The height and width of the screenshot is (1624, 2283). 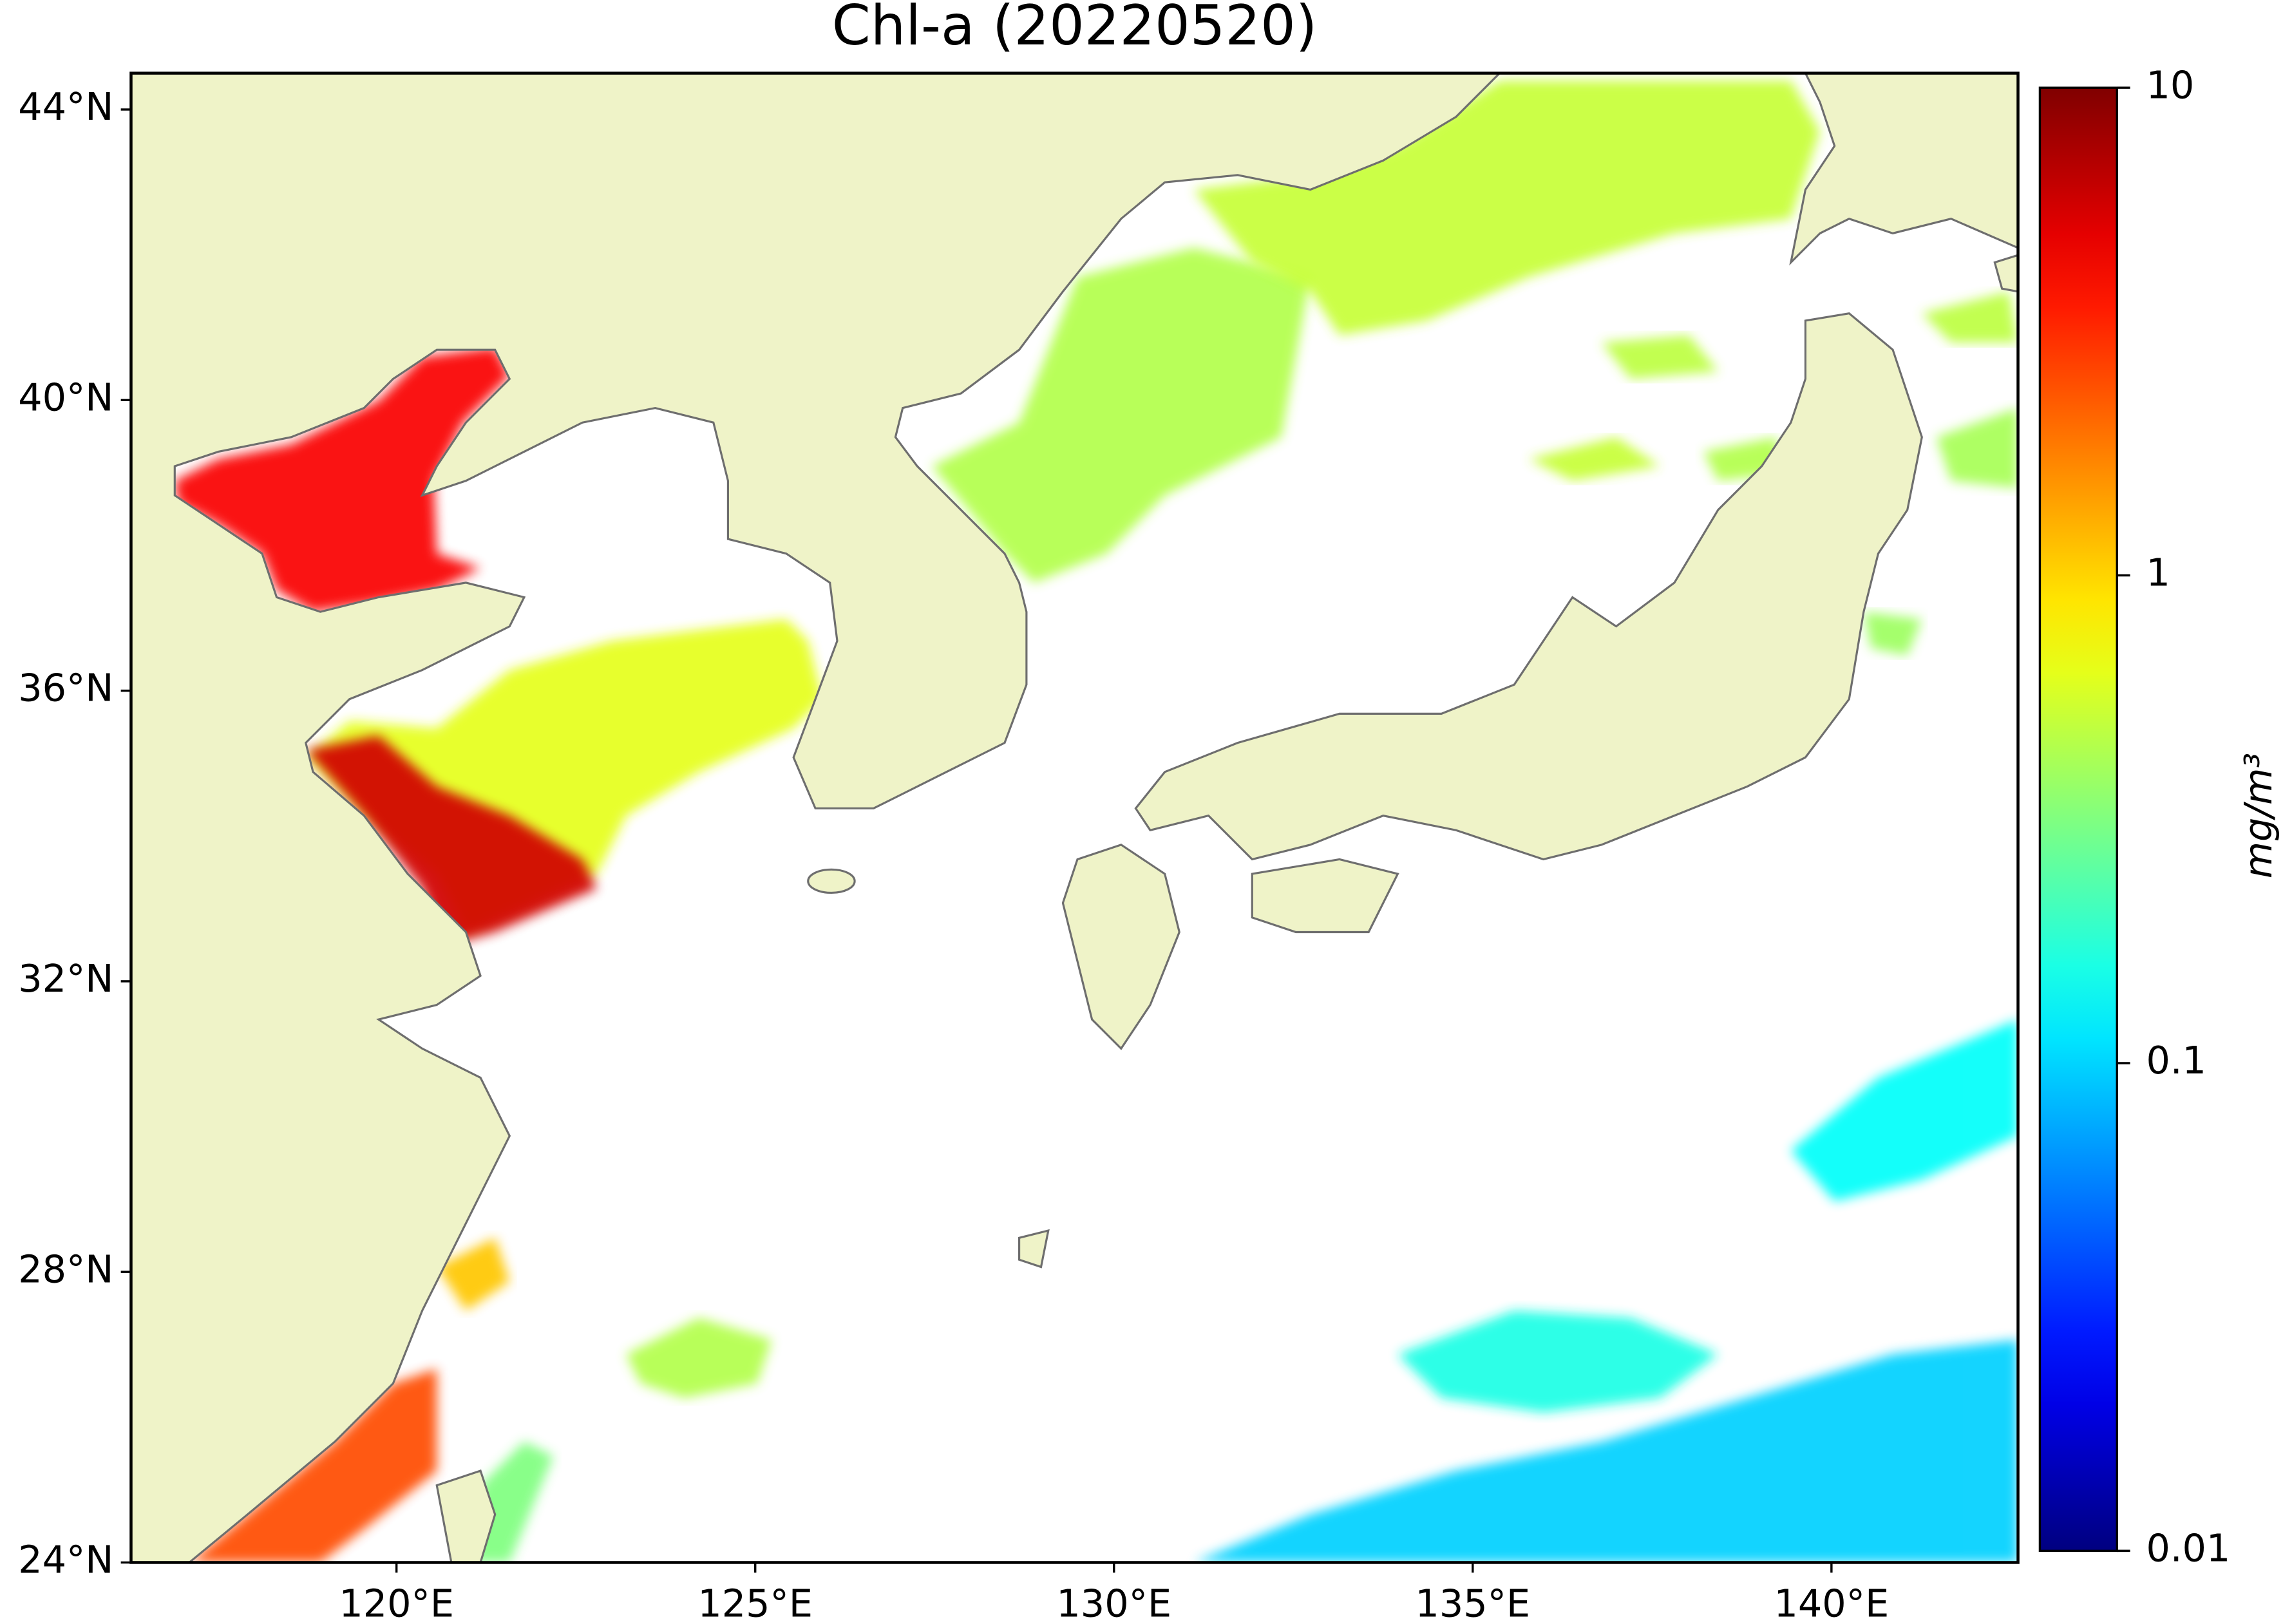 I want to click on y-tick-label: 28°N, so click(x=65, y=1269).